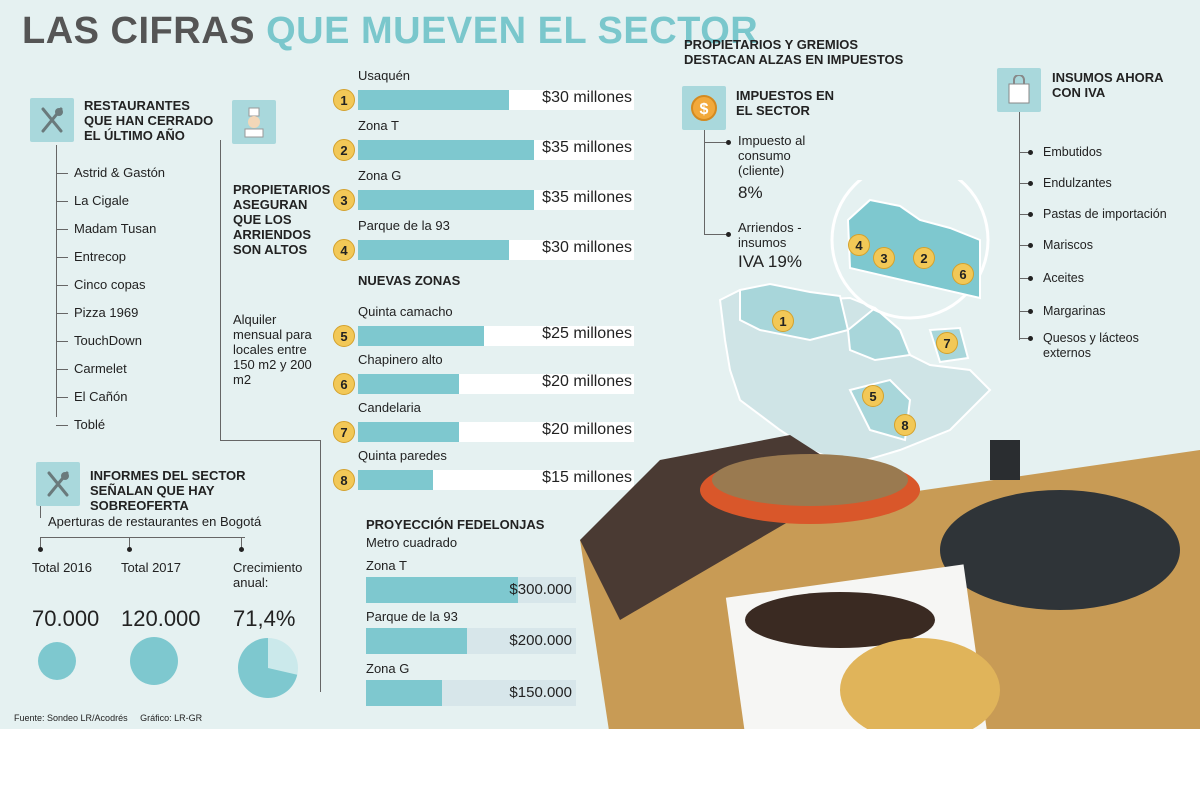 This screenshot has height=803, width=1200. Describe the element at coordinates (155, 521) in the screenshot. I see `oversupply-subheading: Aperturas de restaurantes en Bogotá` at that location.